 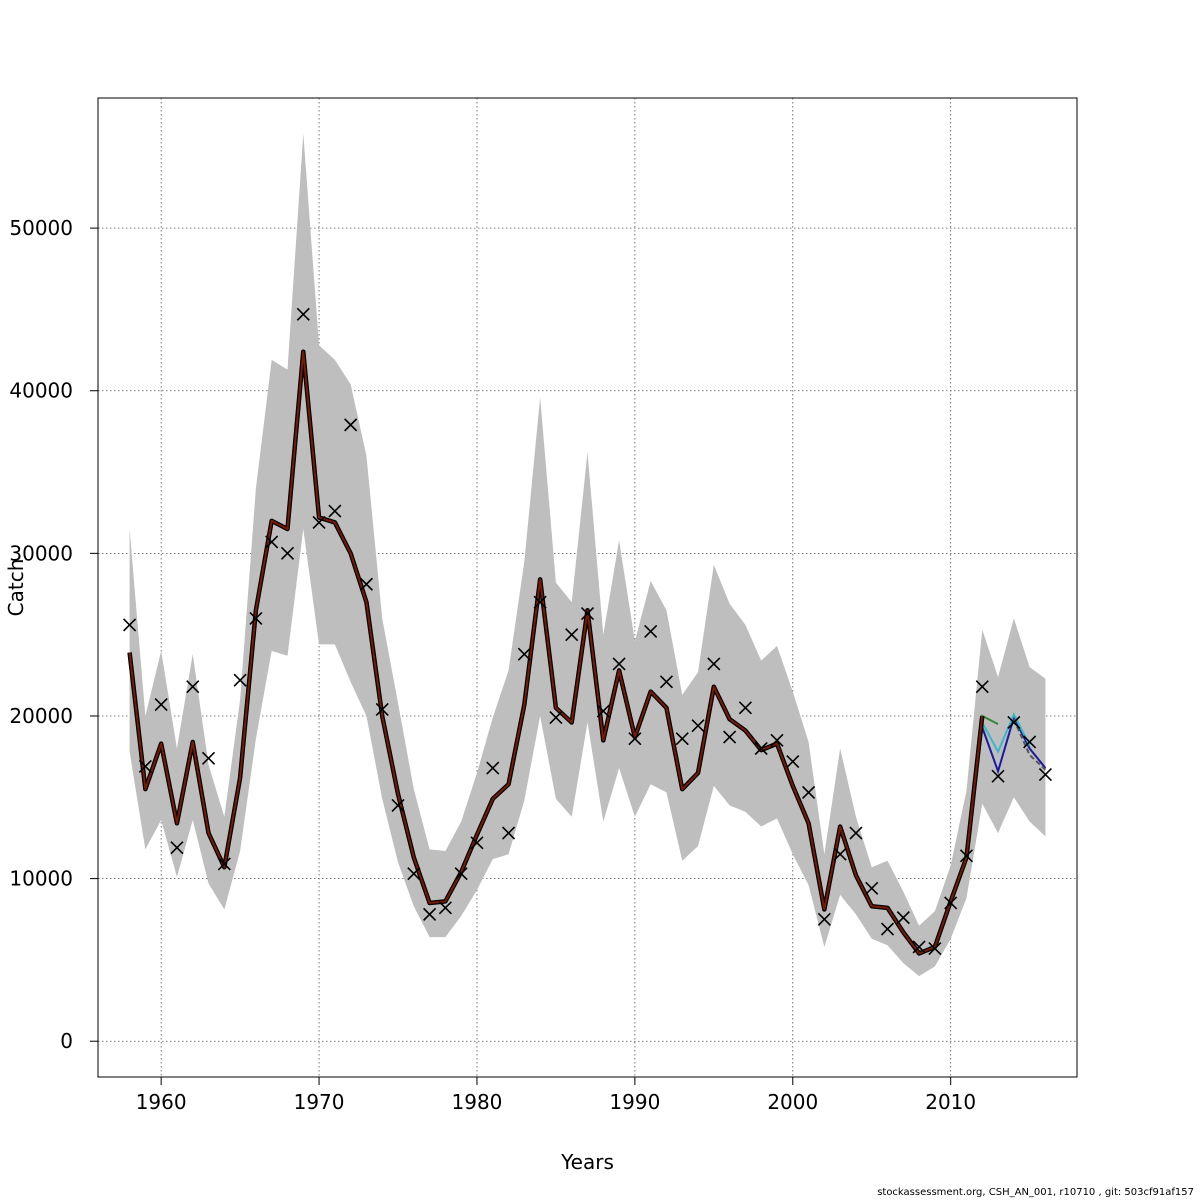 I want to click on x-axis-title: Years, so click(x=587, y=1162).